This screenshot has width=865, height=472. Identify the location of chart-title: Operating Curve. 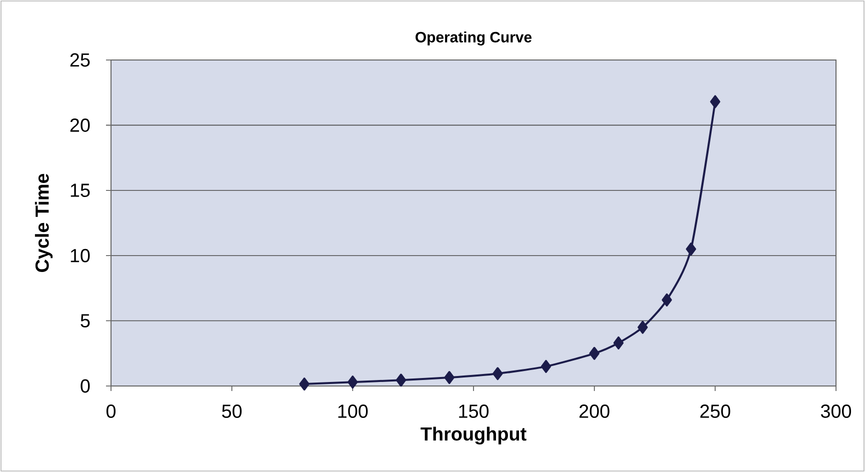
(474, 38).